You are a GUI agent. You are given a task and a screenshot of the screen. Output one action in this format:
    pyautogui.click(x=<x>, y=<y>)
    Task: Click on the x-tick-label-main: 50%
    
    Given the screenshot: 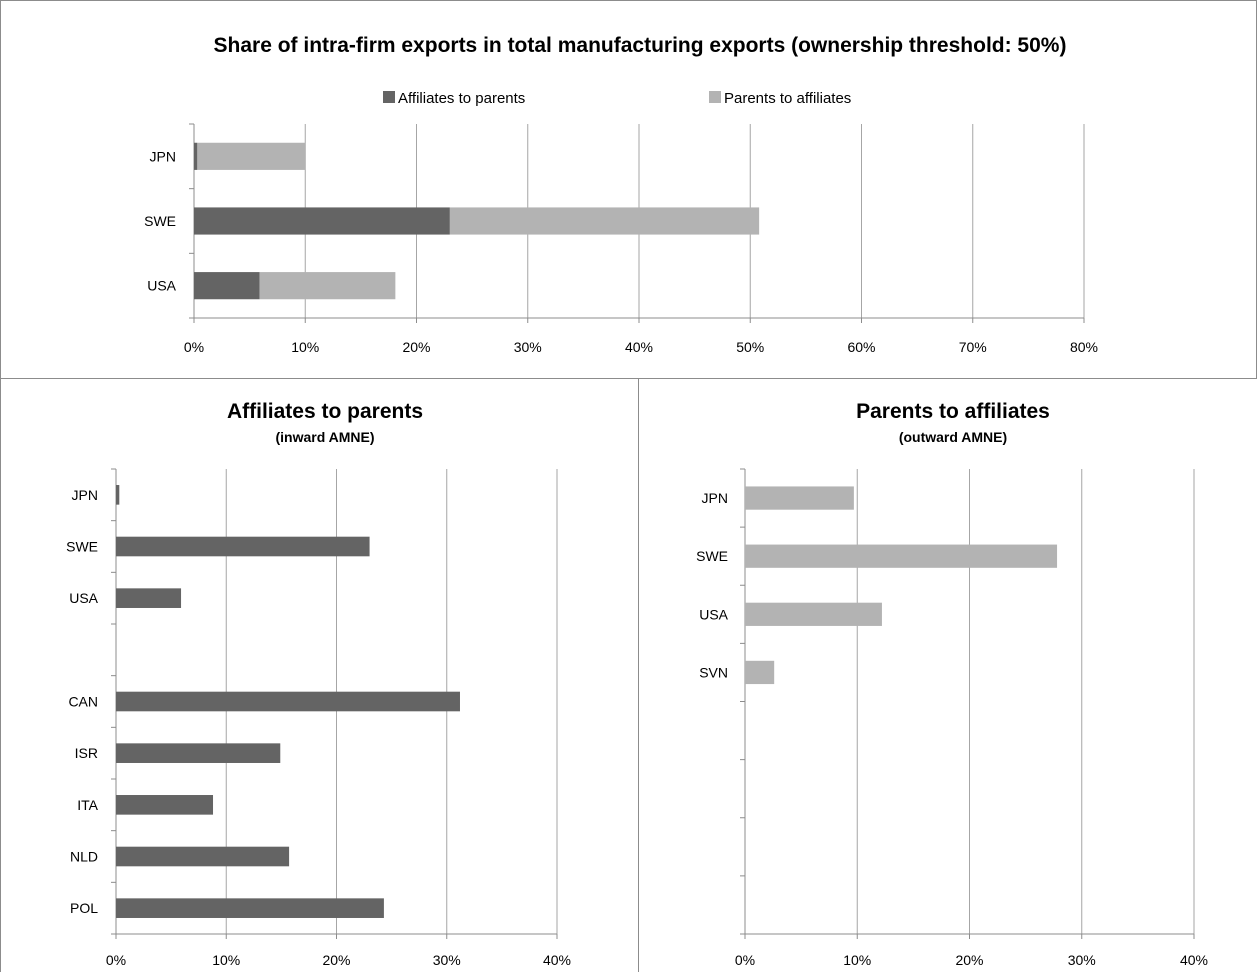 What is the action you would take?
    pyautogui.click(x=750, y=347)
    